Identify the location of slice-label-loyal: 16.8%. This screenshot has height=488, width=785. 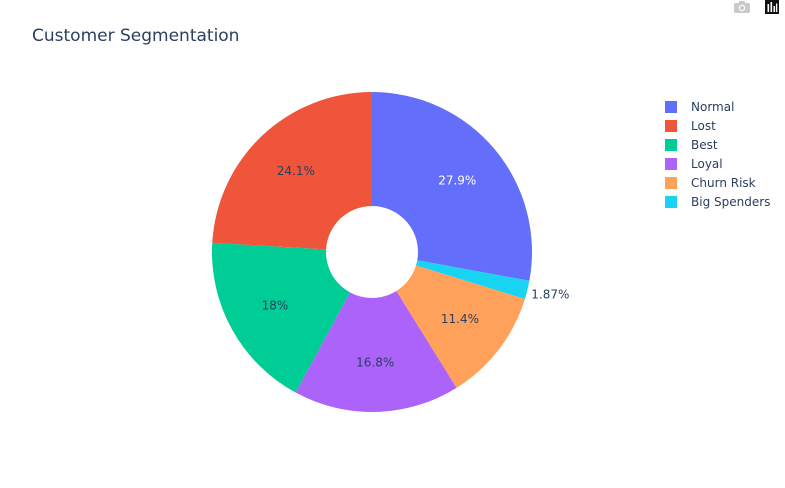
(375, 362).